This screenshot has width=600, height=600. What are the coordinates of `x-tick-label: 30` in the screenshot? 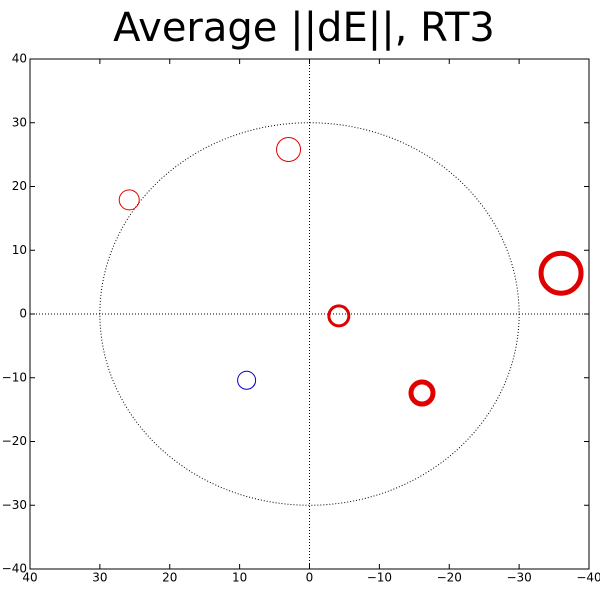 It's located at (99, 578).